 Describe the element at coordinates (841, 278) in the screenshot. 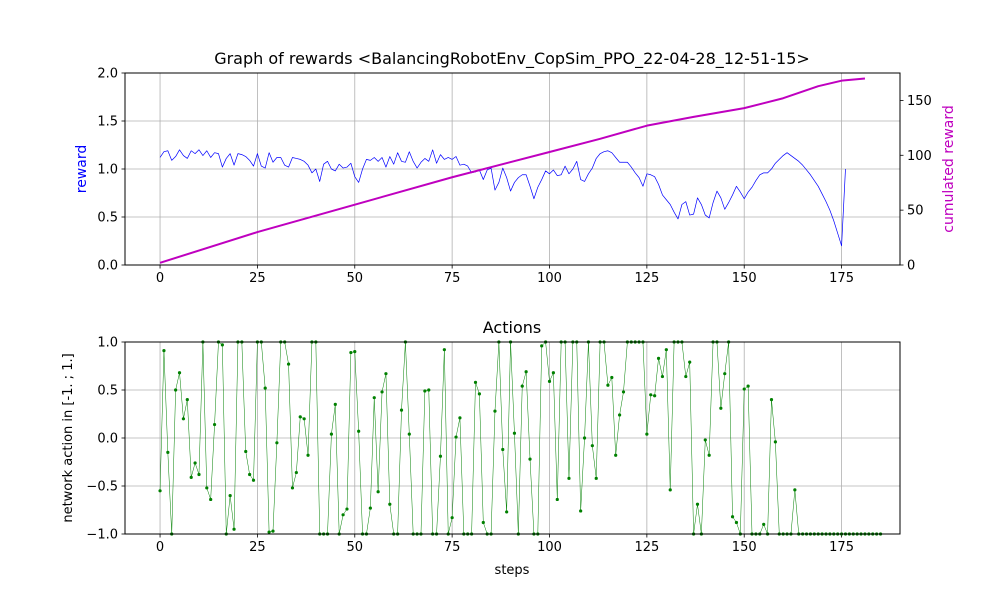

I see `x-tick-label: 175` at that location.